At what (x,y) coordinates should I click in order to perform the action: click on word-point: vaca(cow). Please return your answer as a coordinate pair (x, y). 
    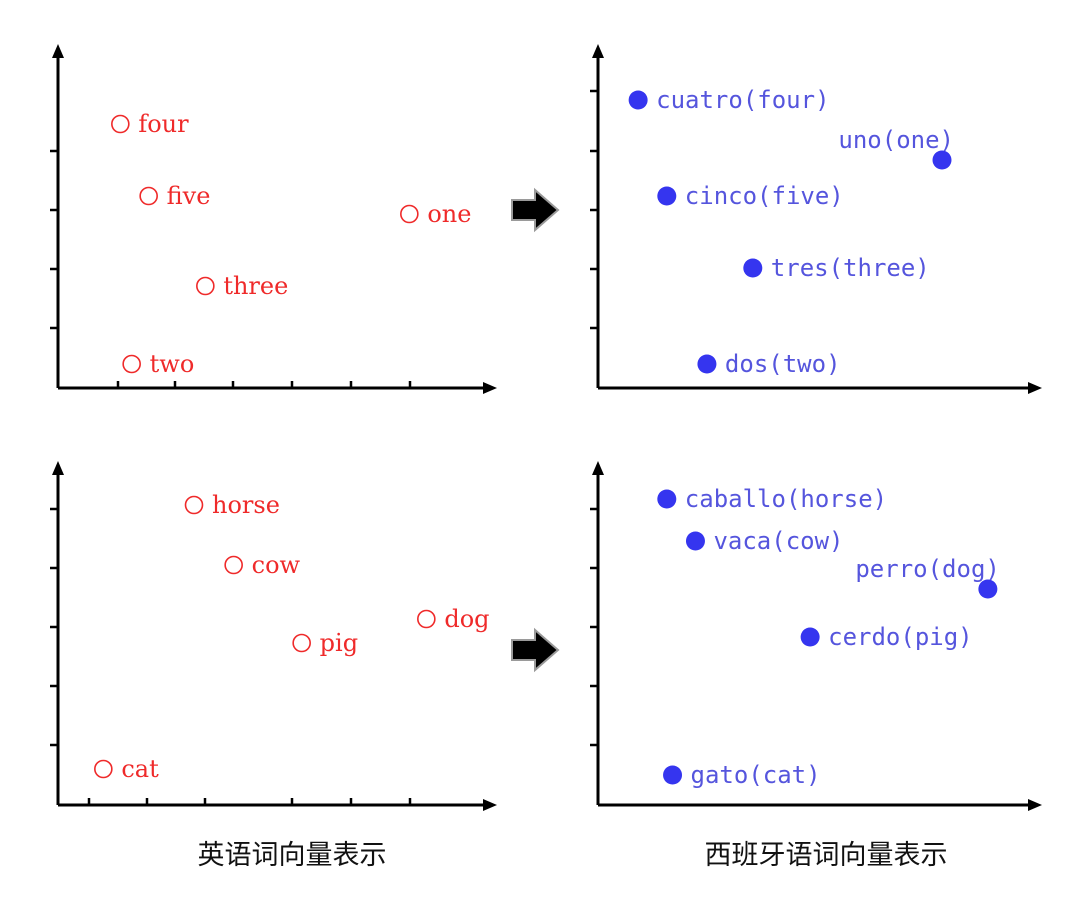
    Looking at the image, I should click on (764, 541).